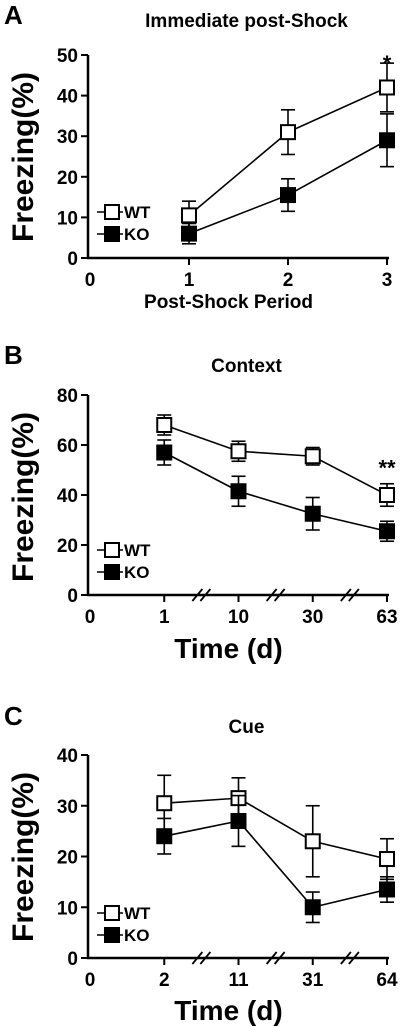 The height and width of the screenshot is (1027, 400). I want to click on x-tick-label: 10, so click(238, 617).